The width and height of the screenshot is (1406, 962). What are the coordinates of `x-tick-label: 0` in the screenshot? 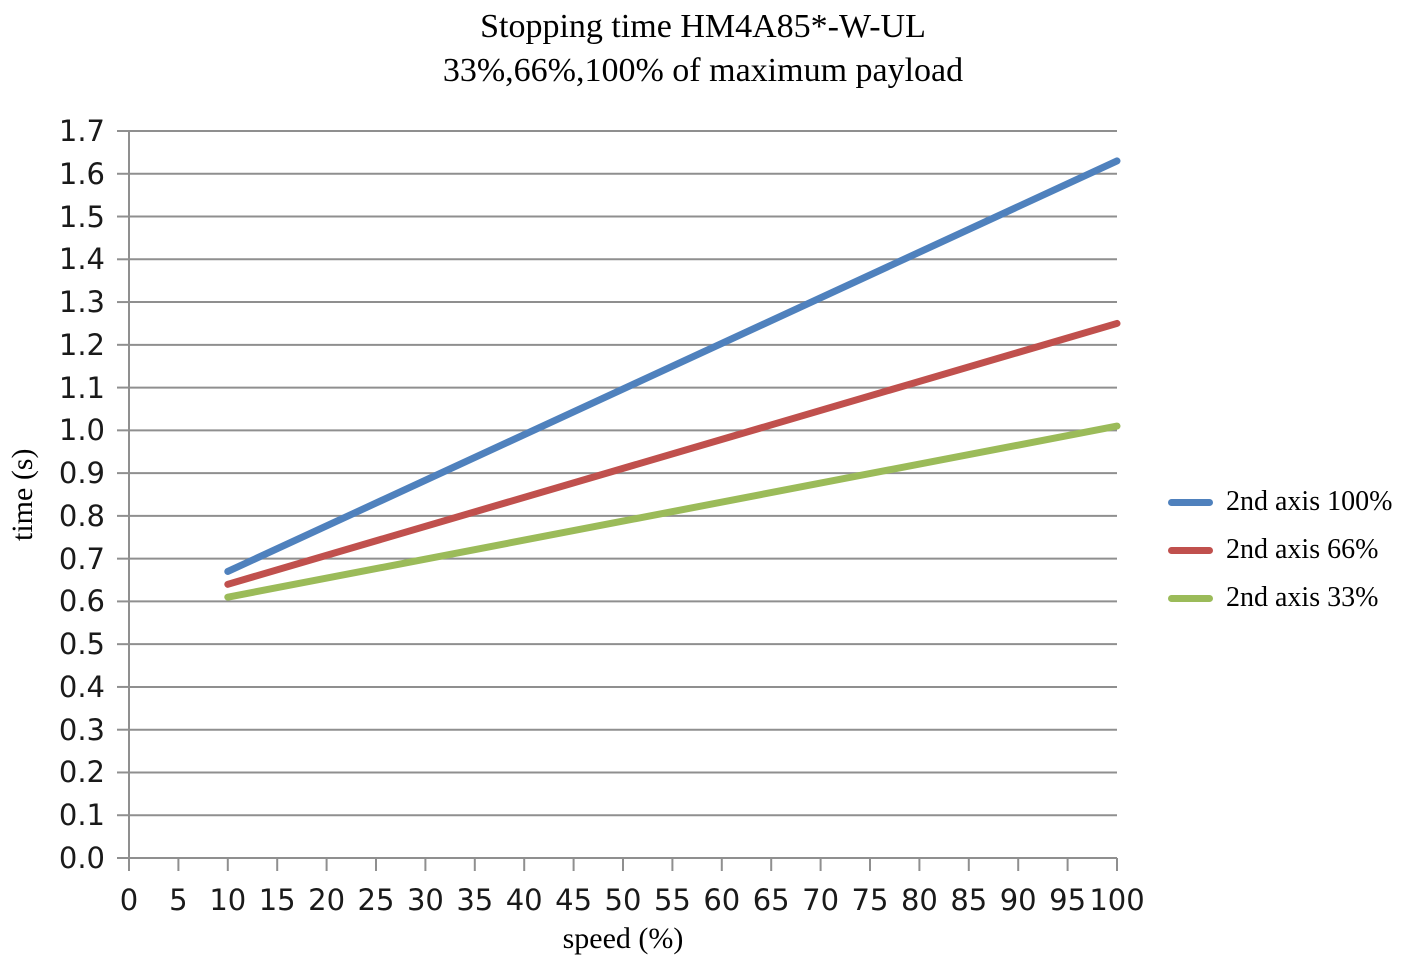 It's located at (129, 900).